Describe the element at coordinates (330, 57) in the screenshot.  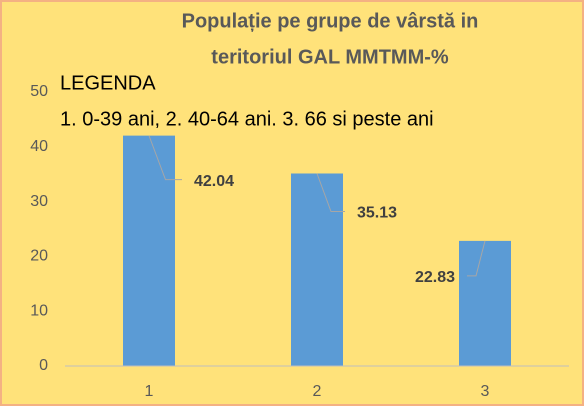
I see `chart-title: teritoriul GAL MMTMM-%` at that location.